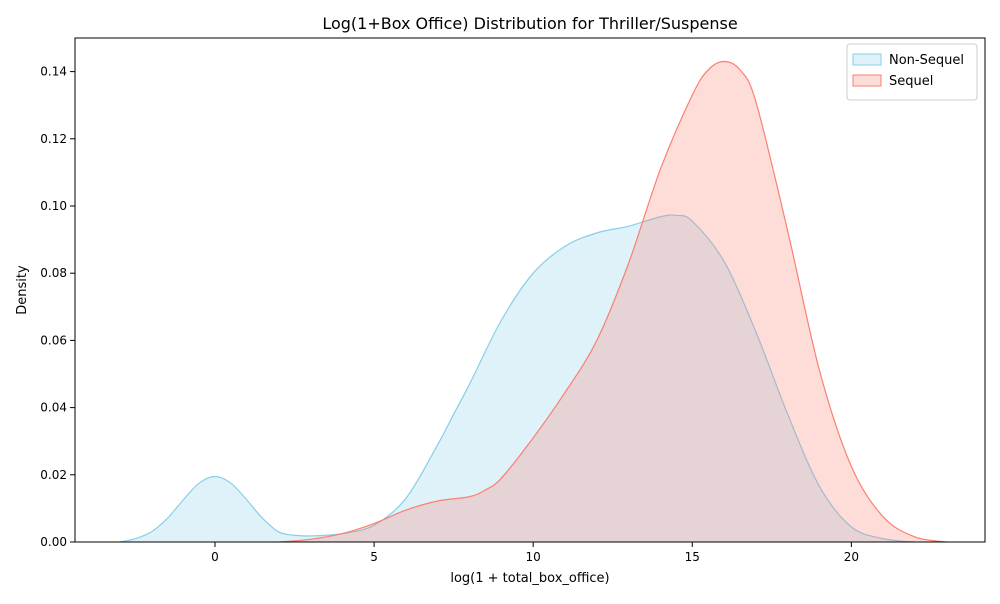  What do you see at coordinates (911, 81) in the screenshot?
I see `legend-label-sequel: Sequel` at bounding box center [911, 81].